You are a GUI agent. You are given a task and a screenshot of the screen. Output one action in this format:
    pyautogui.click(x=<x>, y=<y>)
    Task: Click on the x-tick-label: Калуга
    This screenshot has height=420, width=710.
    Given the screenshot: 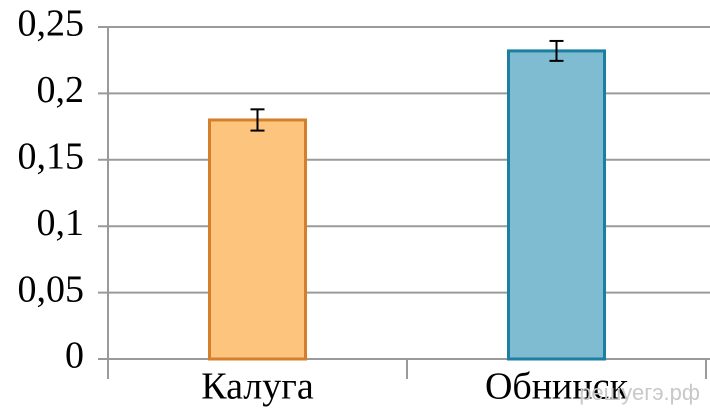 What is the action you would take?
    pyautogui.click(x=257, y=387)
    